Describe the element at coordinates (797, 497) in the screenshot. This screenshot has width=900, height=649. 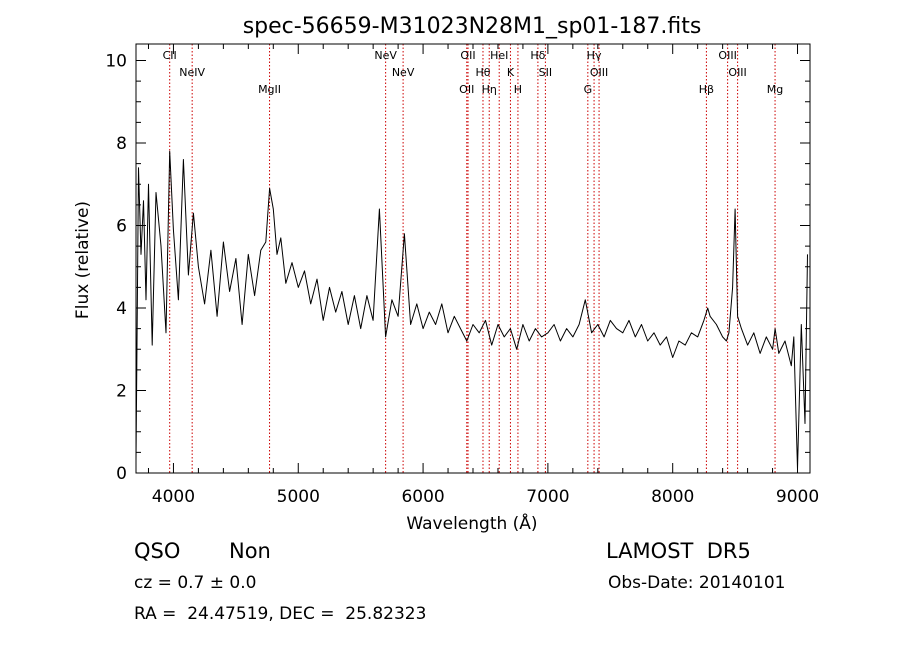
I see `x-tick-label: 9000` at that location.